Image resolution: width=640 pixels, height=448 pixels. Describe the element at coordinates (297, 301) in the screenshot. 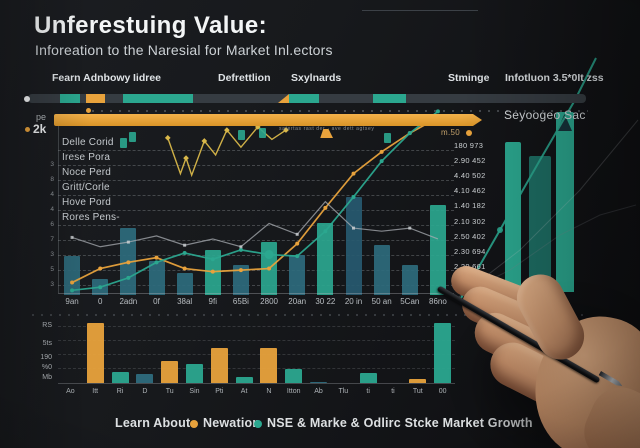

I see `main-x-tick-label: 20an` at that location.